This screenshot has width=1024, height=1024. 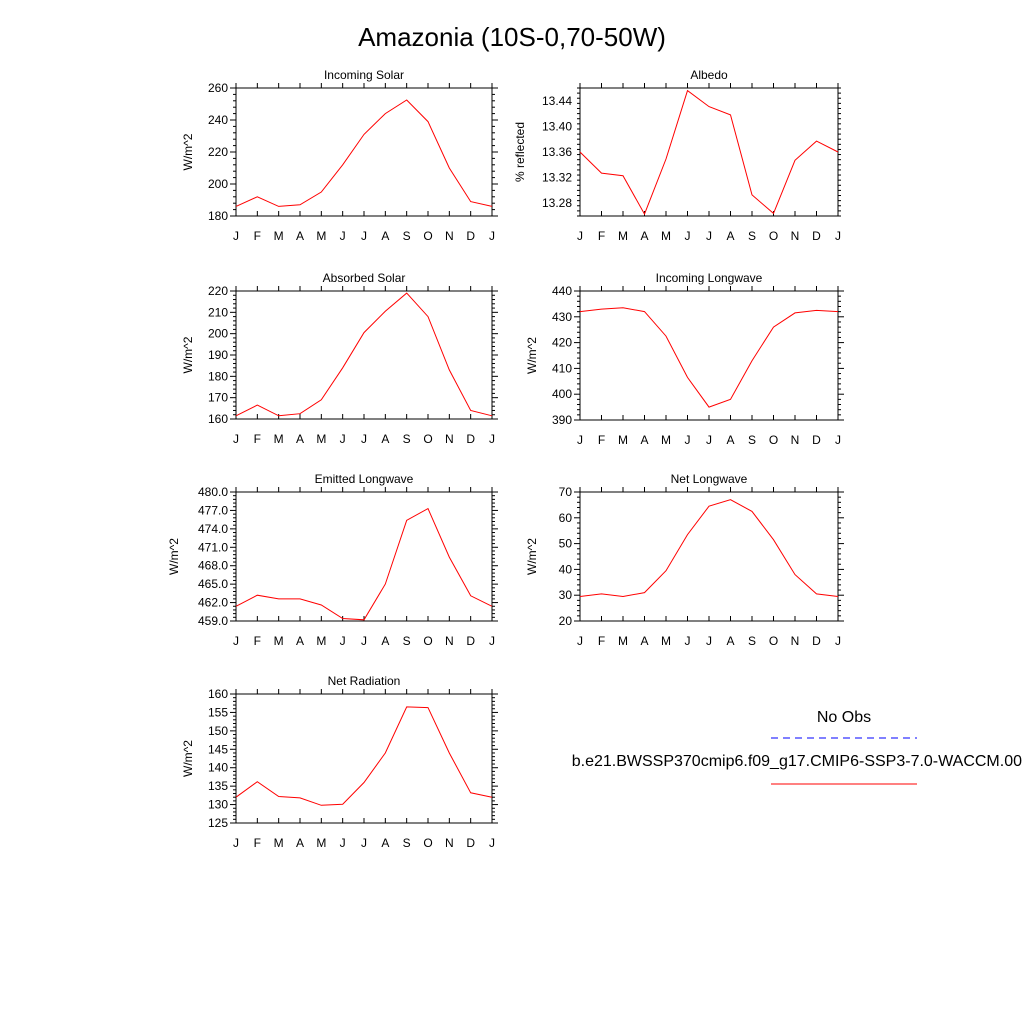 I want to click on panel-title-albedo: Albedo, so click(x=709, y=75).